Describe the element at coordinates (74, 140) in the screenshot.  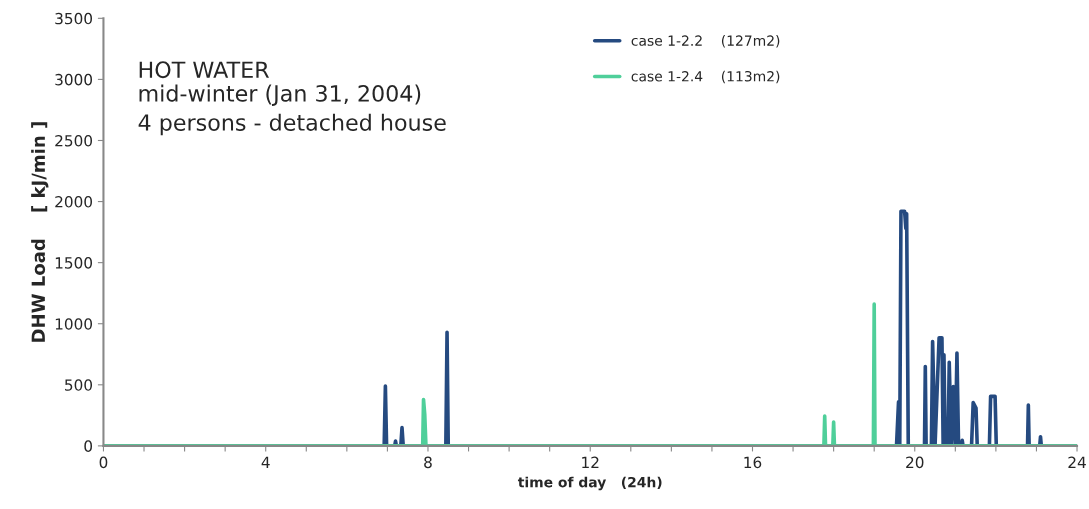
I see `y-tick-label: 2500` at that location.